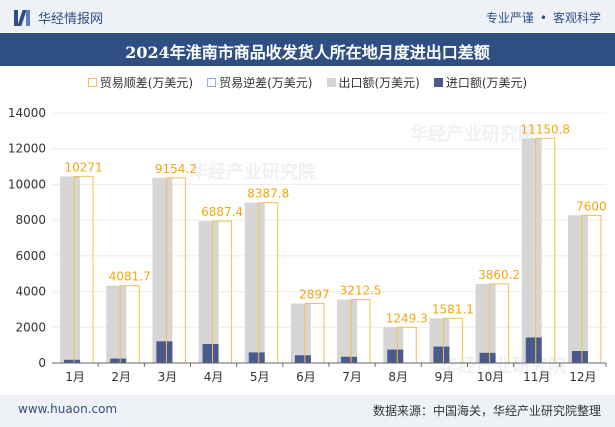 This screenshot has width=615, height=427. Describe the element at coordinates (545, 129) in the screenshot. I see `surplus-data-label: 11150.8` at that location.